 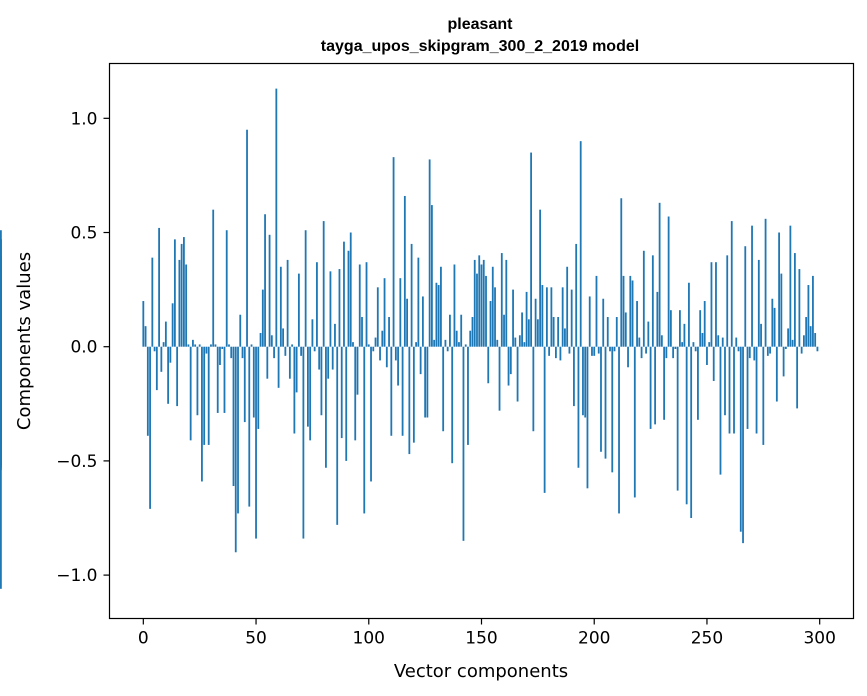 What do you see at coordinates (83, 347) in the screenshot?
I see `y-axis-ticks: 1.0 0.5 0.0 −0.5 −1.0` at bounding box center [83, 347].